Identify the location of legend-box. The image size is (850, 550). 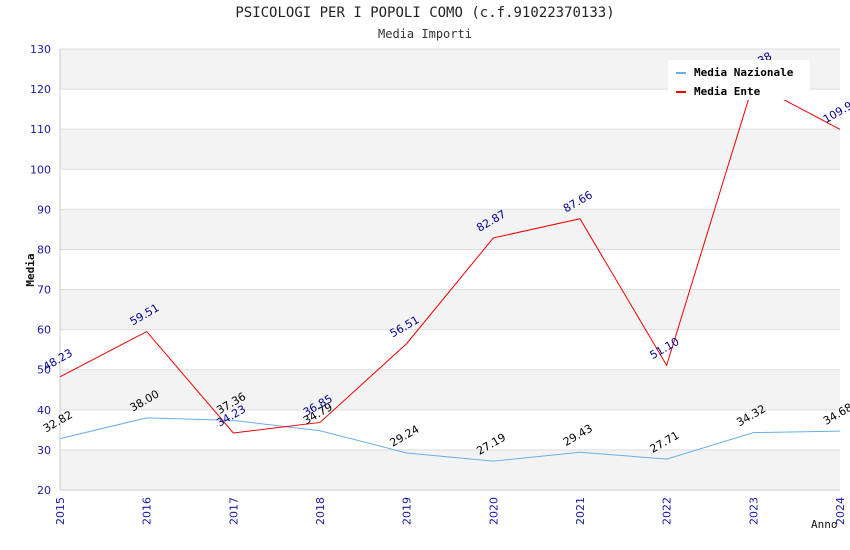
(739, 80).